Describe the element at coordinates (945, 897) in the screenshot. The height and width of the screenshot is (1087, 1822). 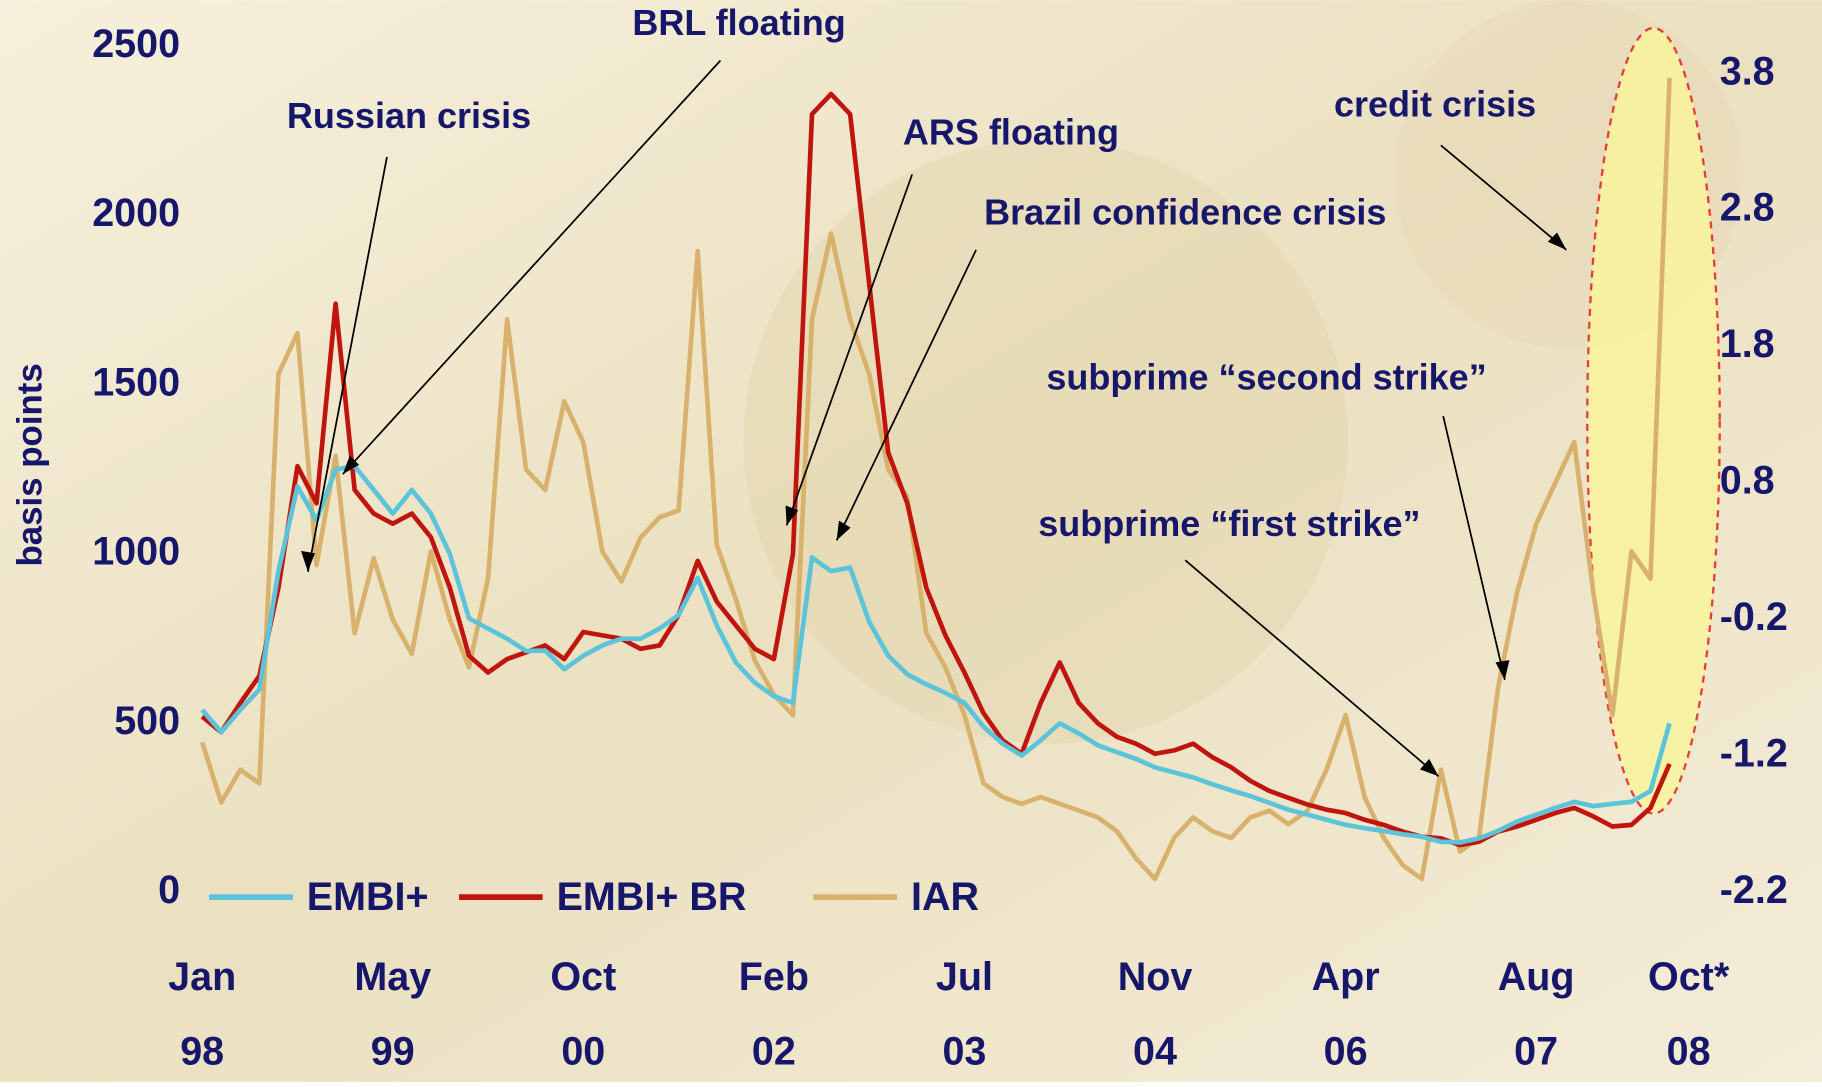
I see `legend-label: IAR` at that location.